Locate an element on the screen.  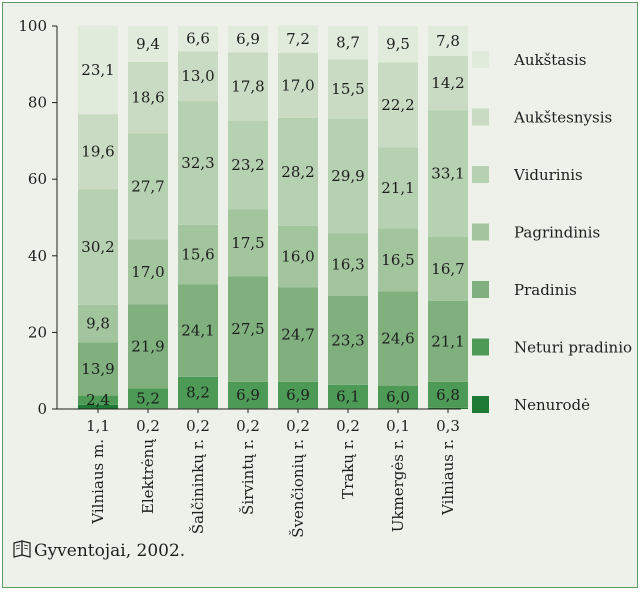
data-label: 1,1 is located at coordinates (98, 426).